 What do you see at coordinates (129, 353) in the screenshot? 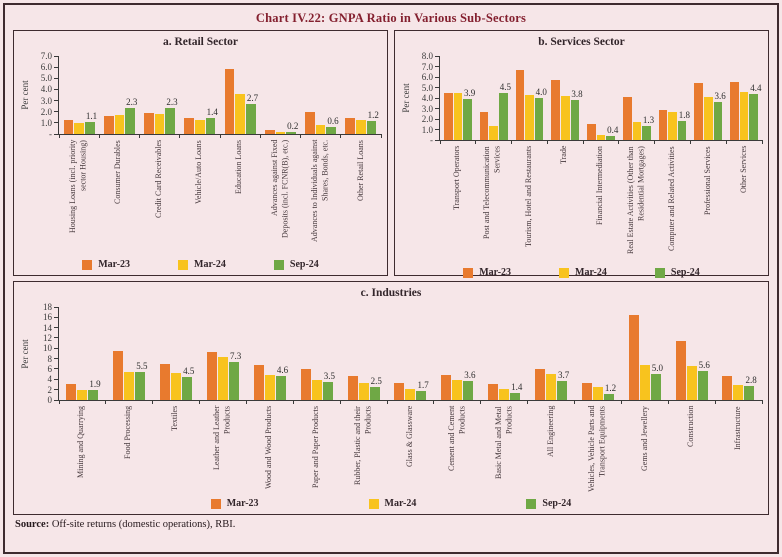
I see `bar-group: 5.5` at bounding box center [129, 353].